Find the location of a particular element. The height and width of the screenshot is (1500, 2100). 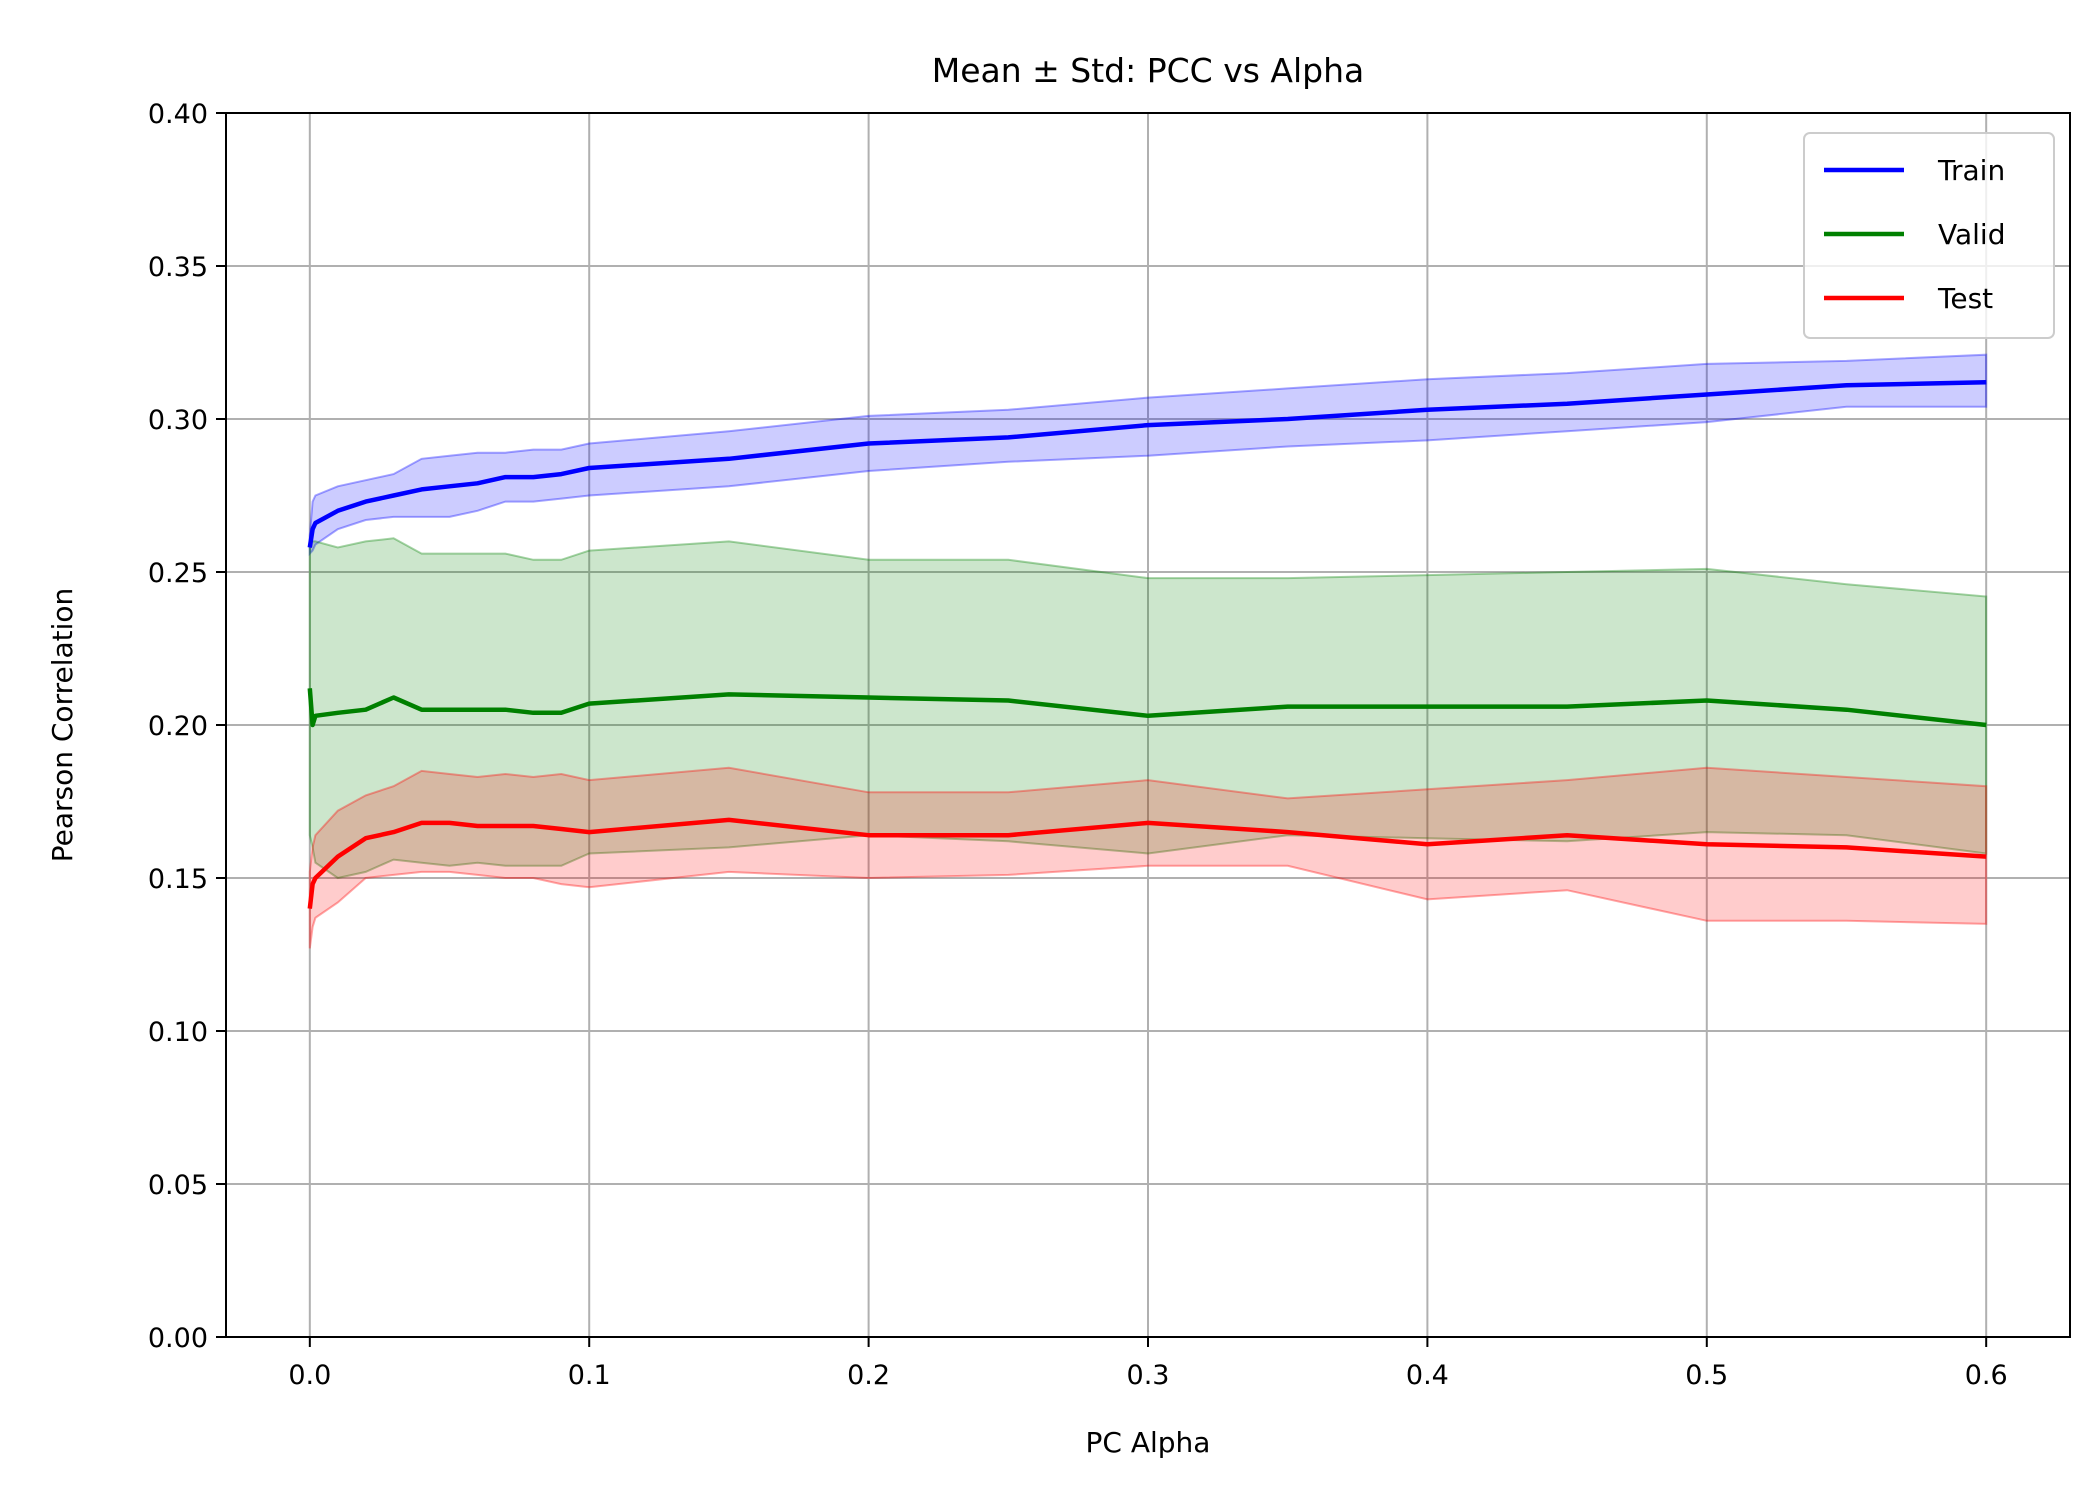

y-axis-ticks: 0.00 0.05 0.10 0.15 0.20 0.25 0.30 0.35 0.40 is located at coordinates (187, 726).